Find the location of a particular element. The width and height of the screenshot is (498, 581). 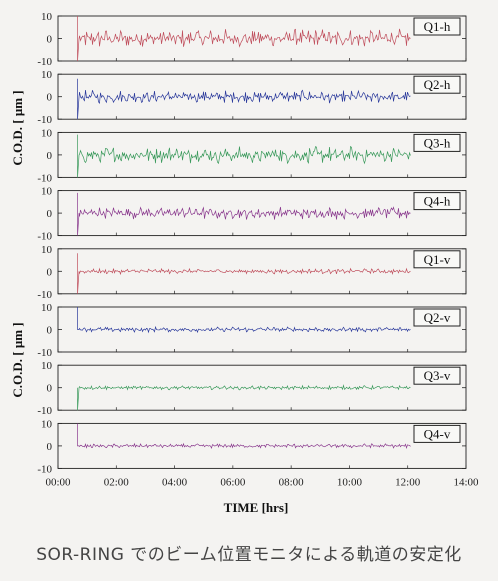

panel-label: Q2-v is located at coordinates (437, 317).